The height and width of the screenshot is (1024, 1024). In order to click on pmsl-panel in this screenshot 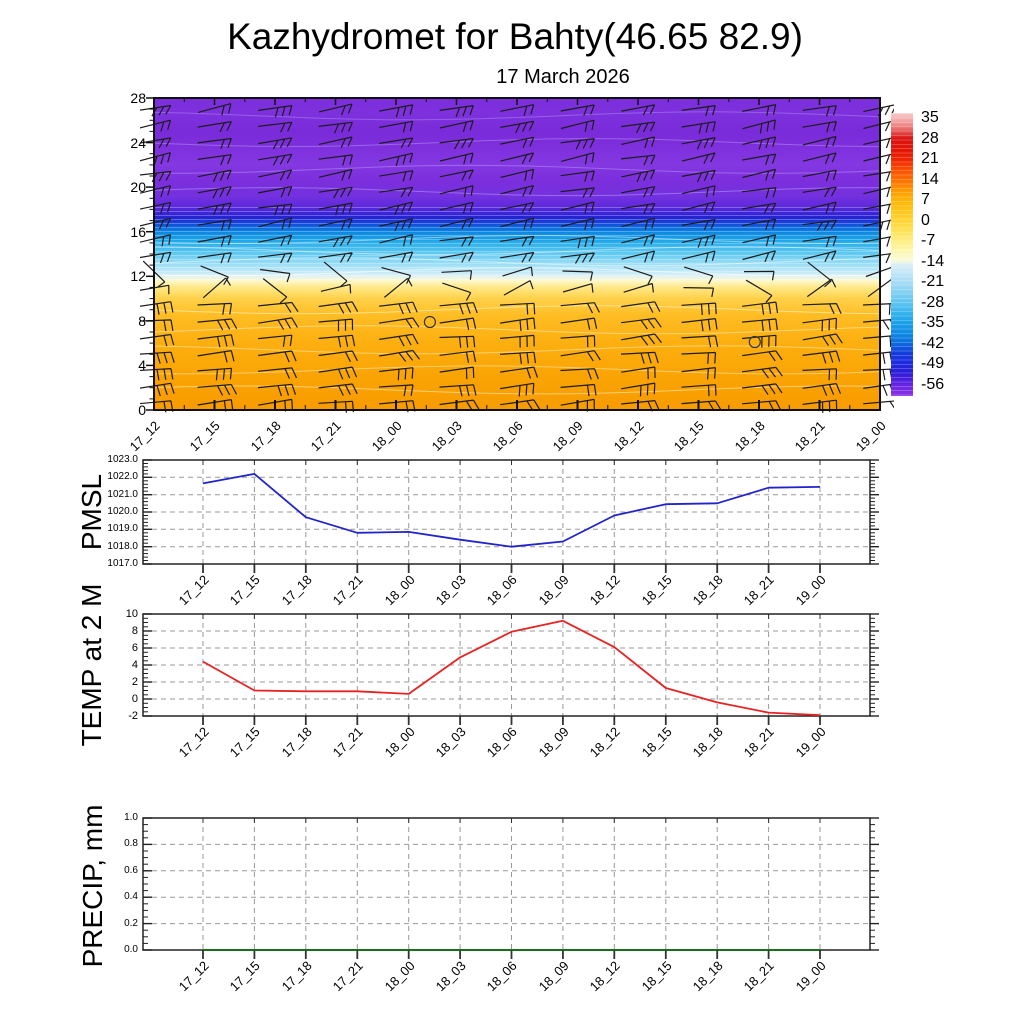, I will do `click(510, 516)`.